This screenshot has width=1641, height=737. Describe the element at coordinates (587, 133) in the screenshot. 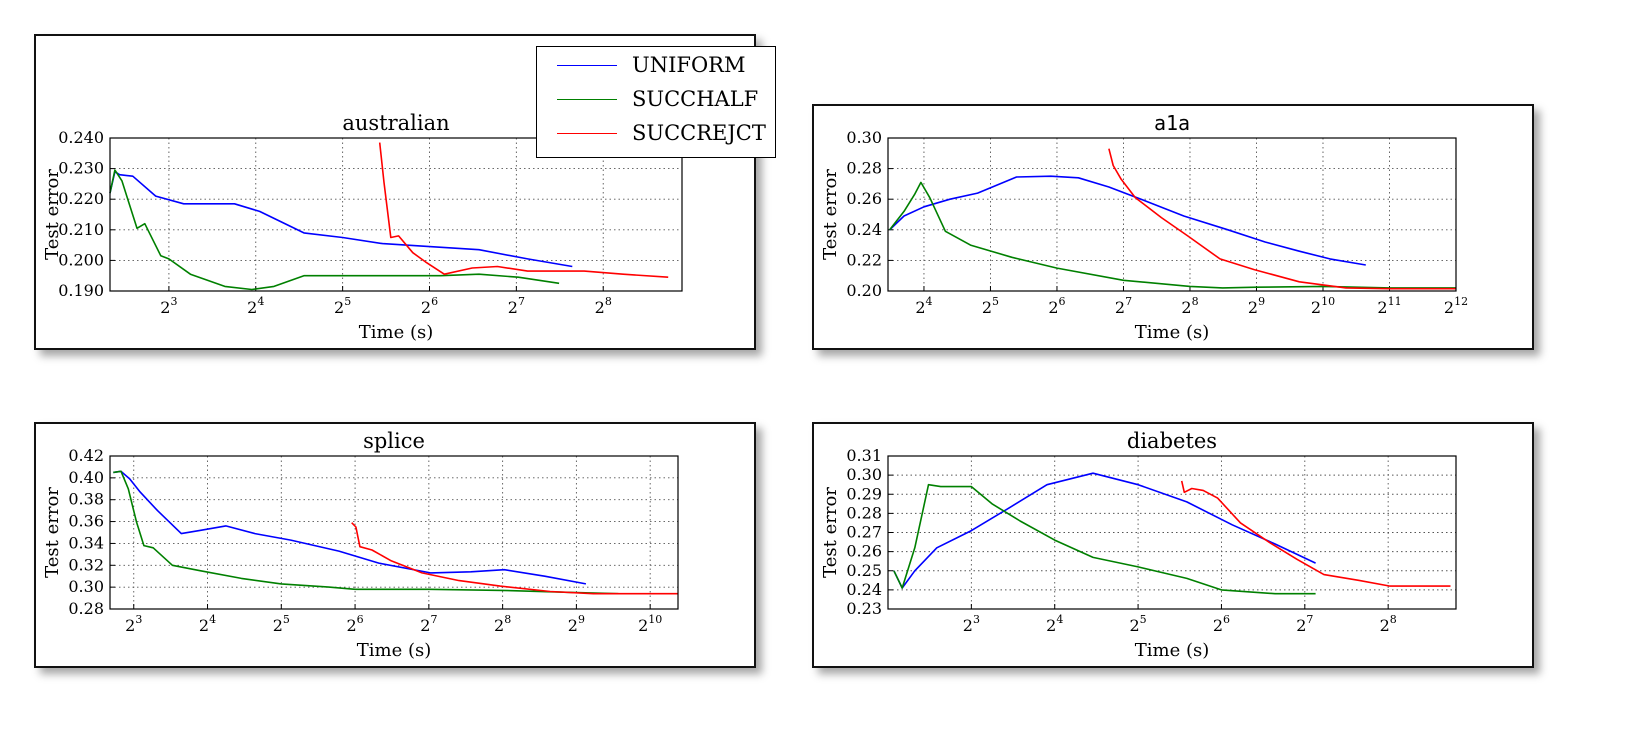

I see `legend-swatch-succrejct` at that location.